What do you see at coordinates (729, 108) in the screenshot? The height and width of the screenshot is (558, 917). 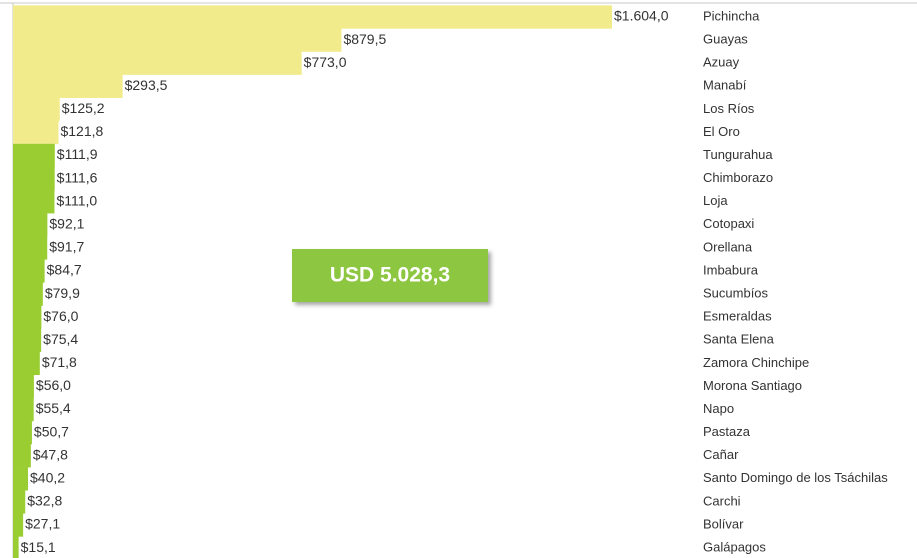 I see `category-label: Los Ríos` at bounding box center [729, 108].